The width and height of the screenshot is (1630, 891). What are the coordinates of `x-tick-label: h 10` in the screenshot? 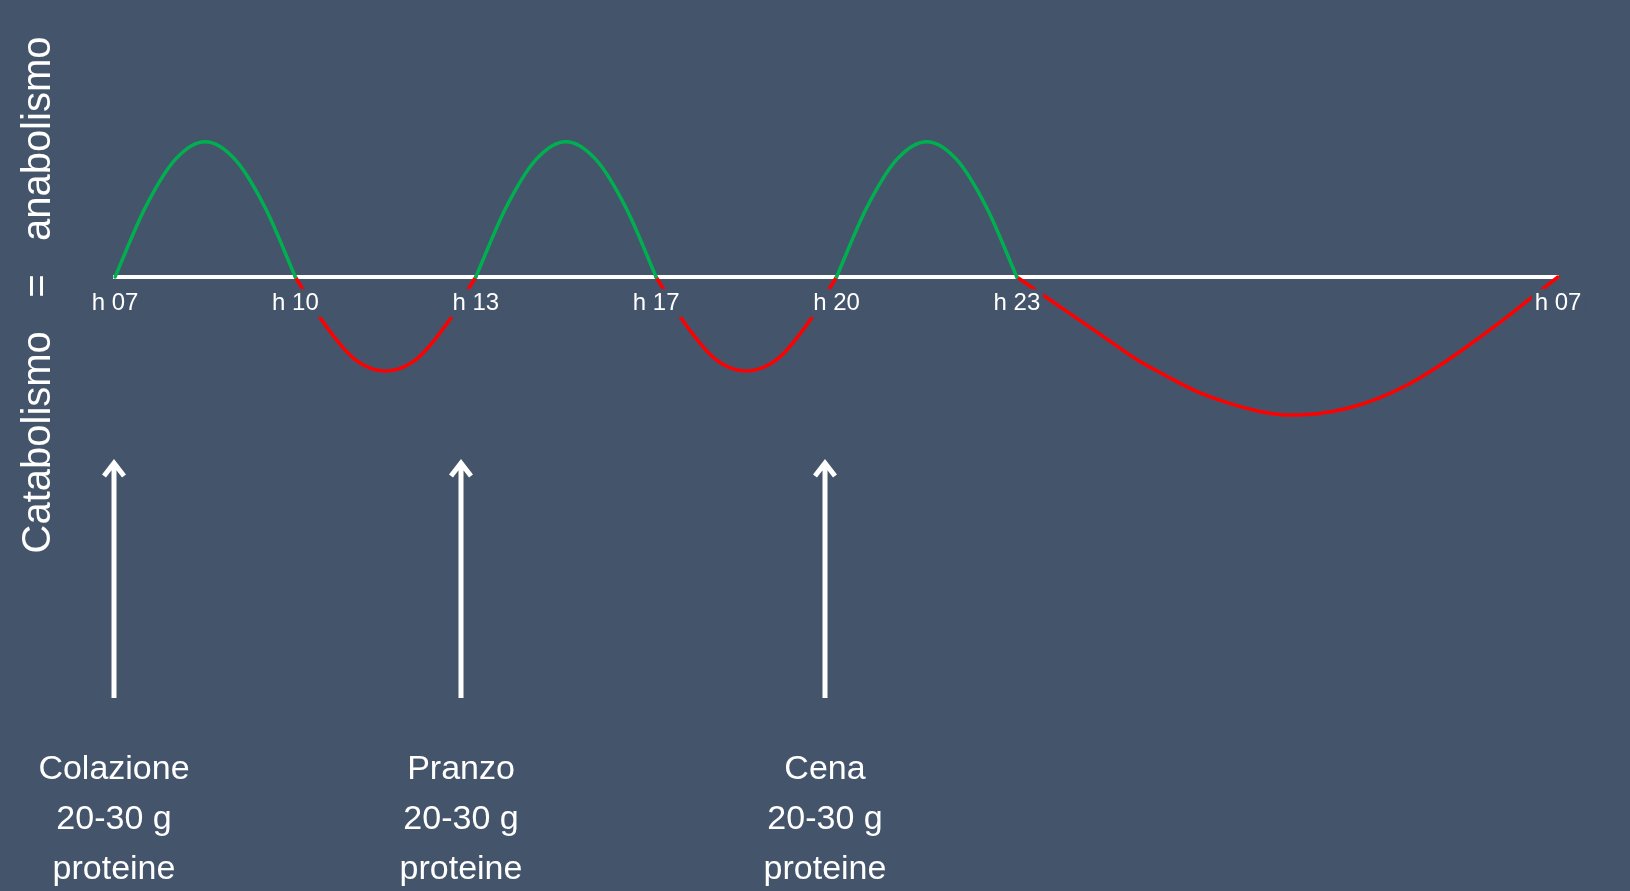 It's located at (295, 301).